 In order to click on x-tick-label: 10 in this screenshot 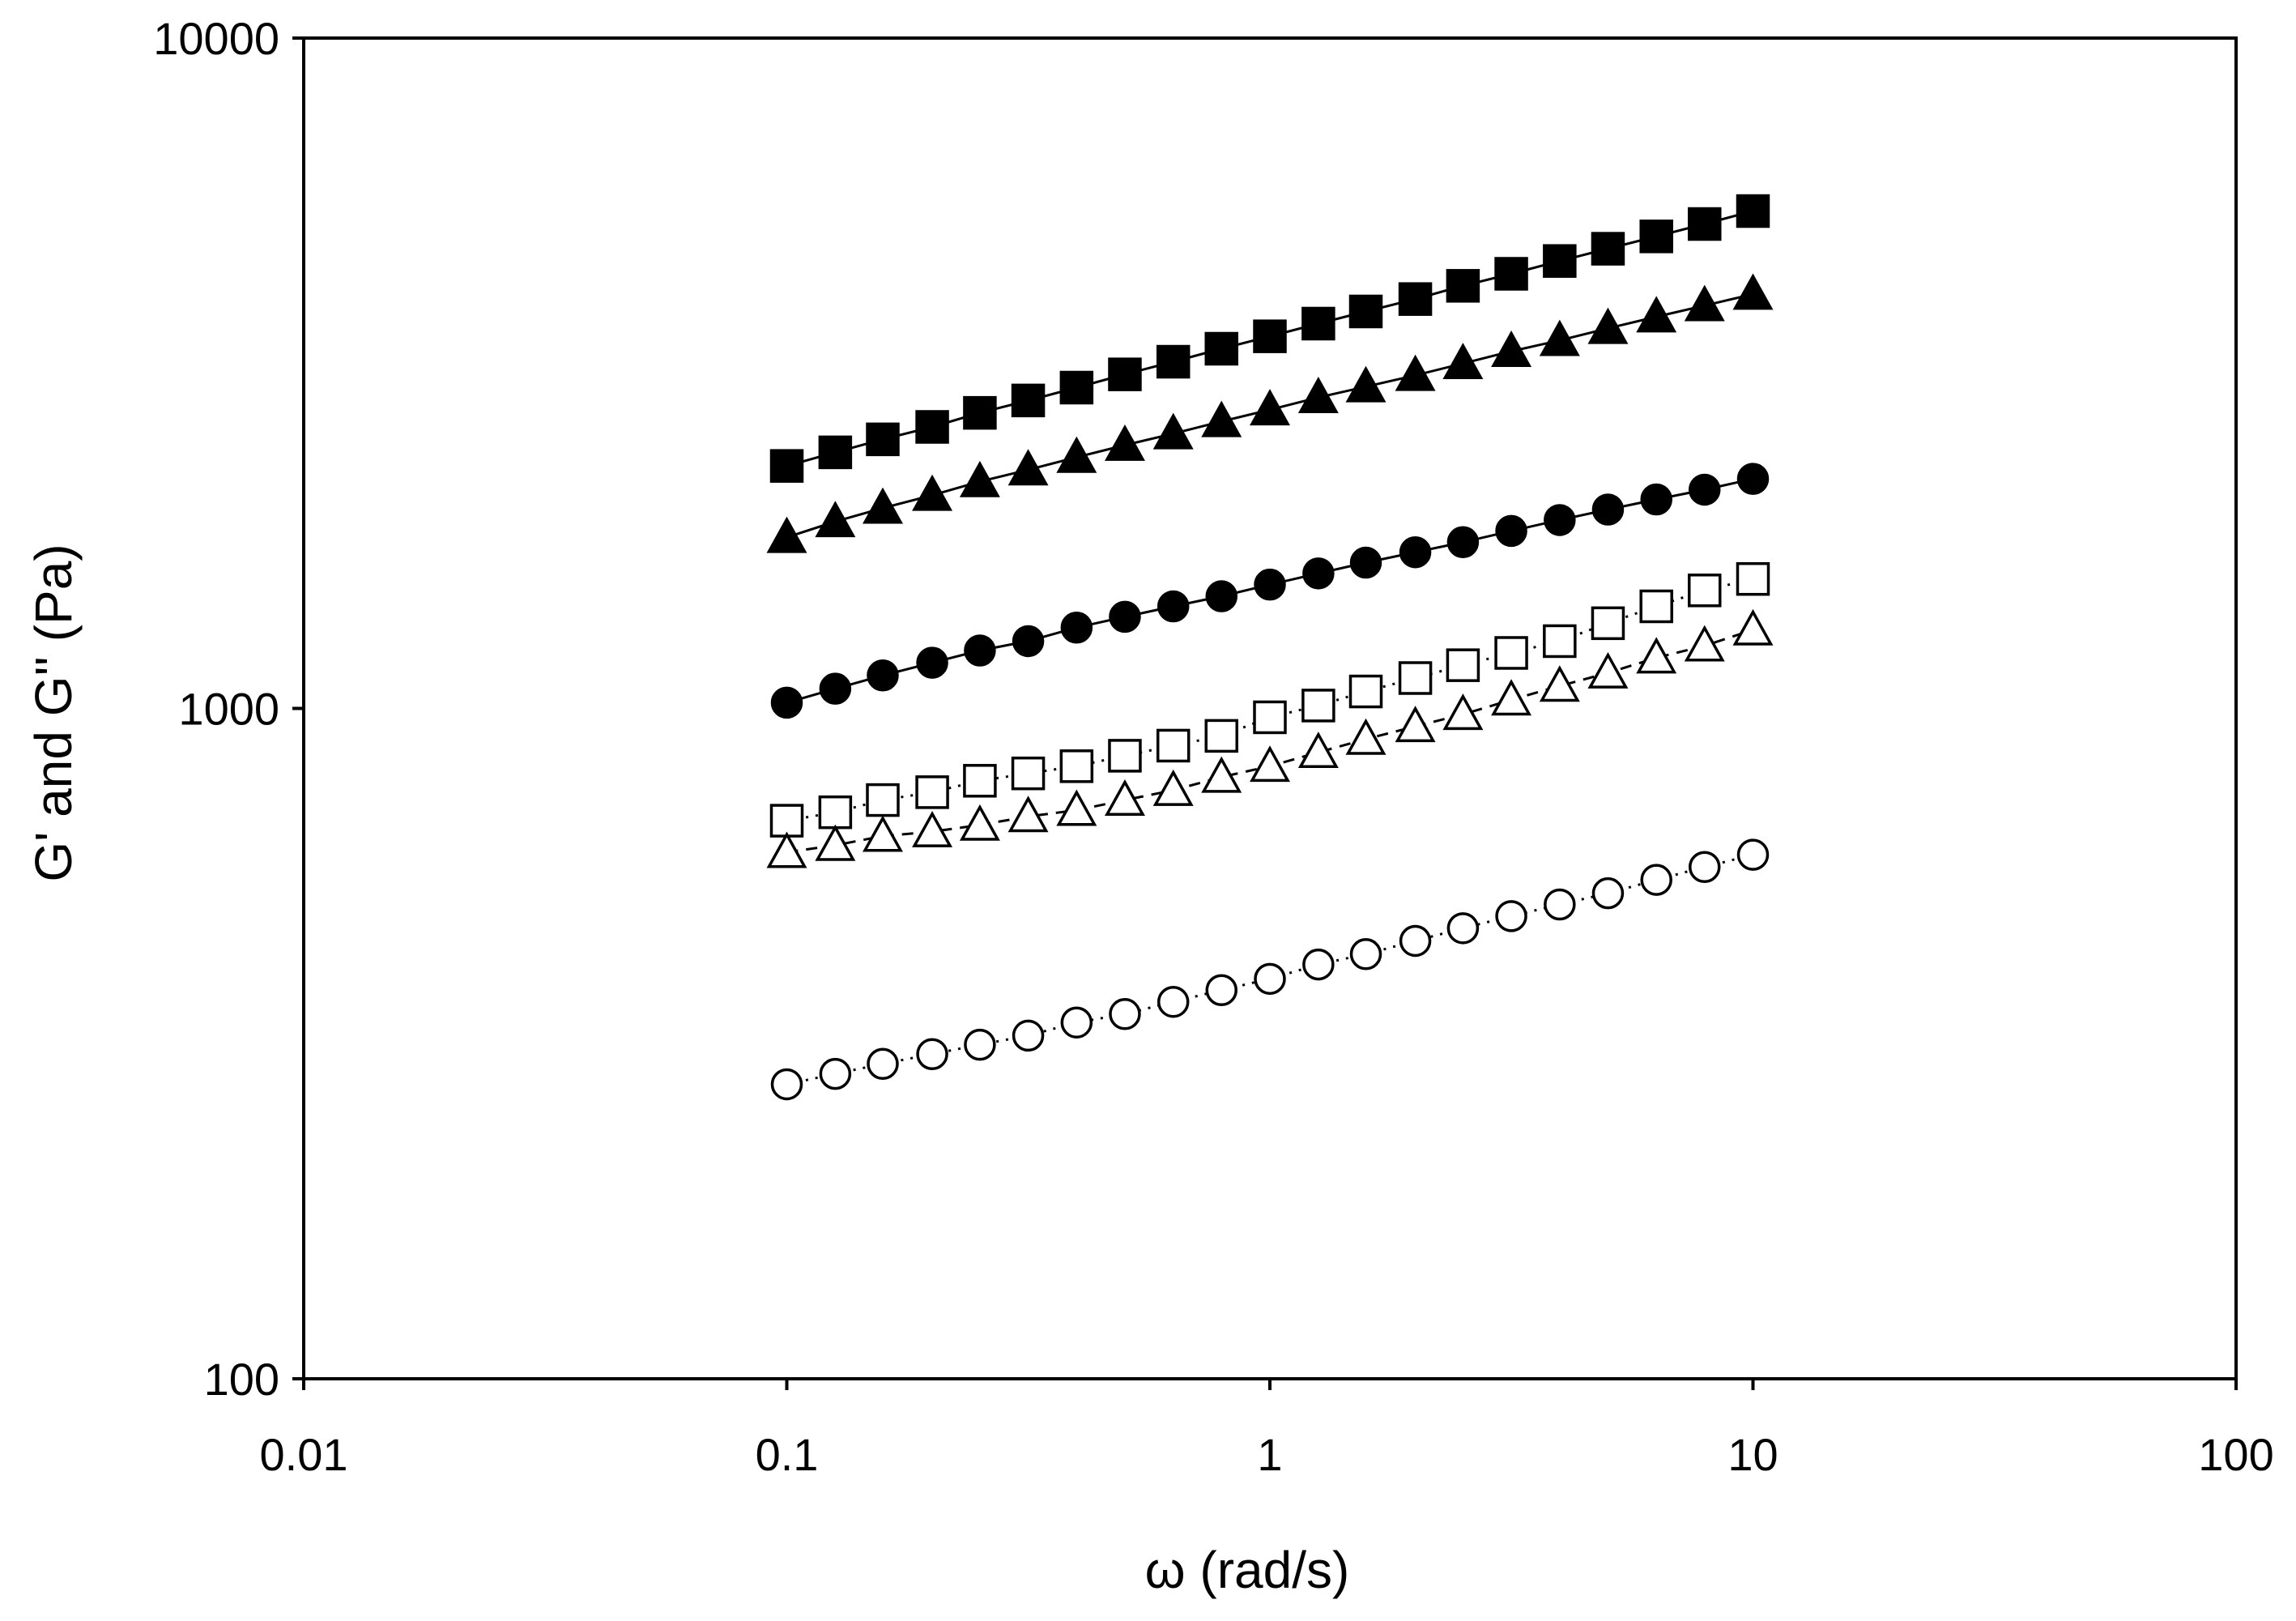, I will do `click(1753, 1454)`.